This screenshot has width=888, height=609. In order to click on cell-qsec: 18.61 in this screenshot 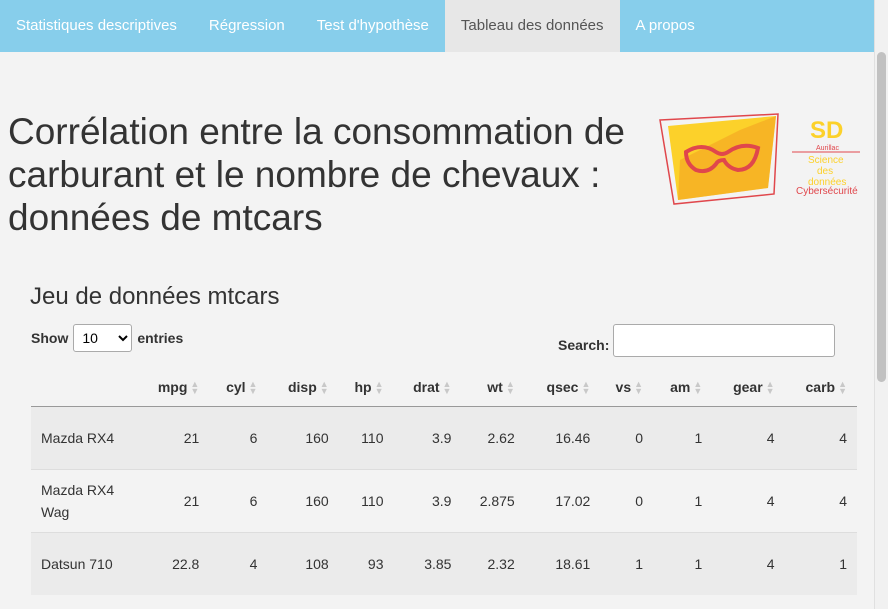, I will do `click(562, 563)`.